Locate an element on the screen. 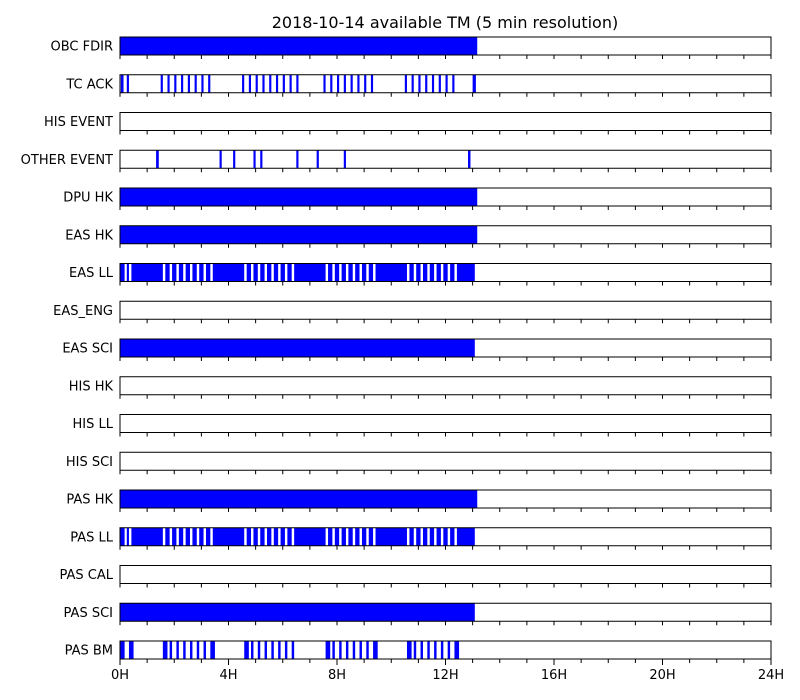  row-label: PAS BM is located at coordinates (89, 651).